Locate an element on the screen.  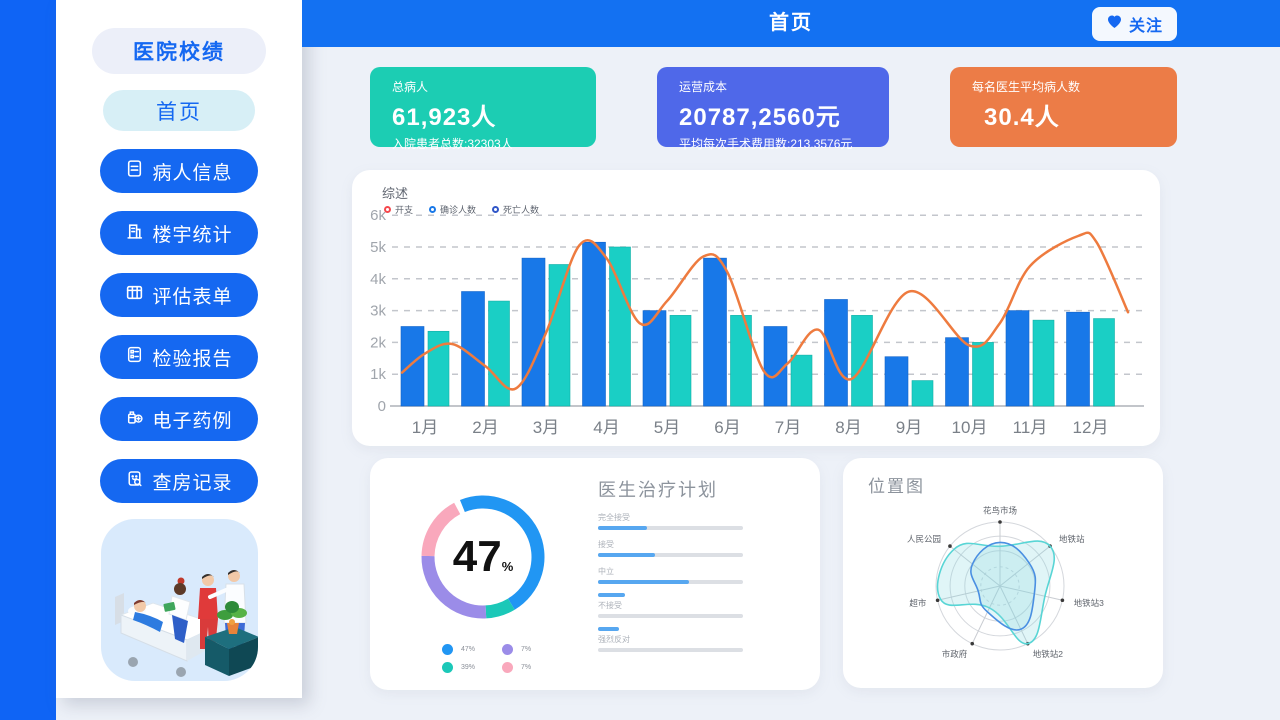
follow-button: 关注 is located at coordinates (1134, 24).